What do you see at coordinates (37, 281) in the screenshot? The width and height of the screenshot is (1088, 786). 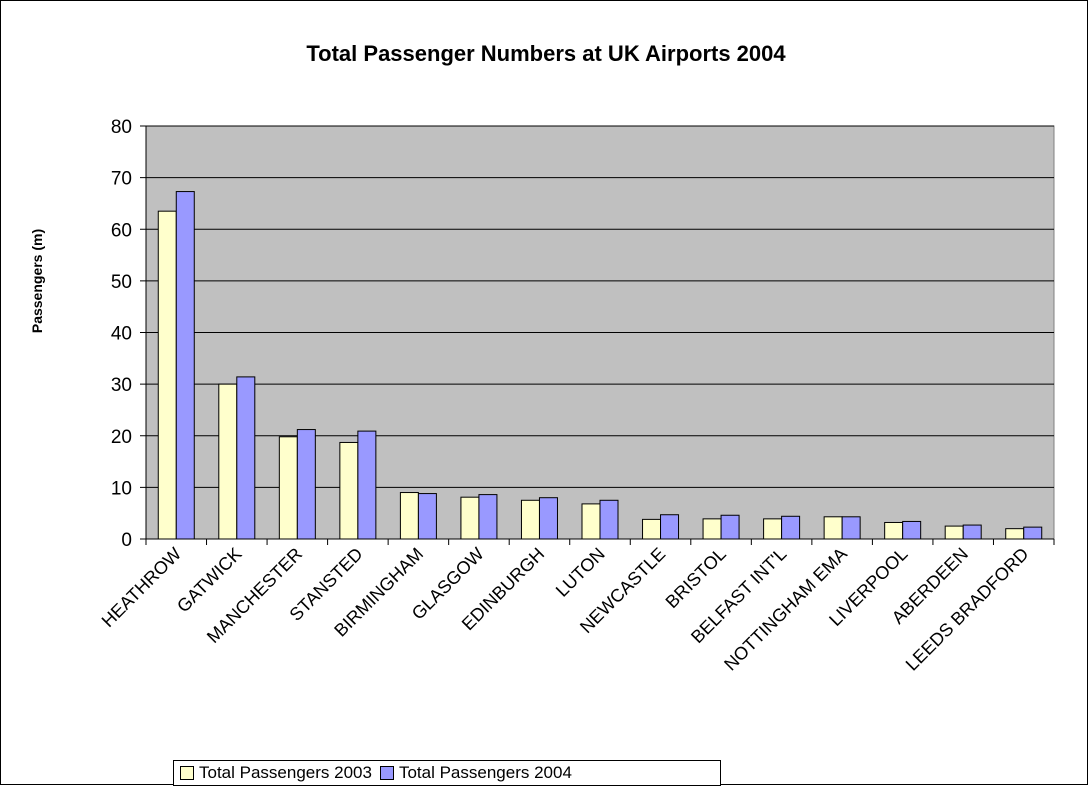 I see `y-axis-label: Passengers (m)` at bounding box center [37, 281].